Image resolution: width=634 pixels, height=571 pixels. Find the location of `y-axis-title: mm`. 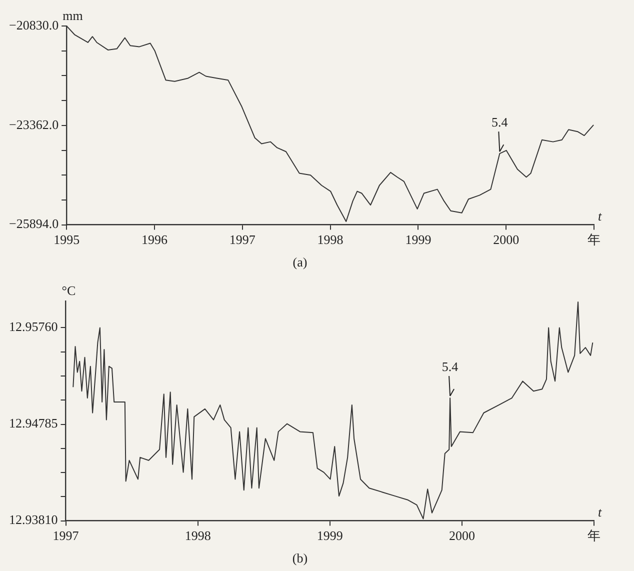

y-axis-title: mm is located at coordinates (72, 15).